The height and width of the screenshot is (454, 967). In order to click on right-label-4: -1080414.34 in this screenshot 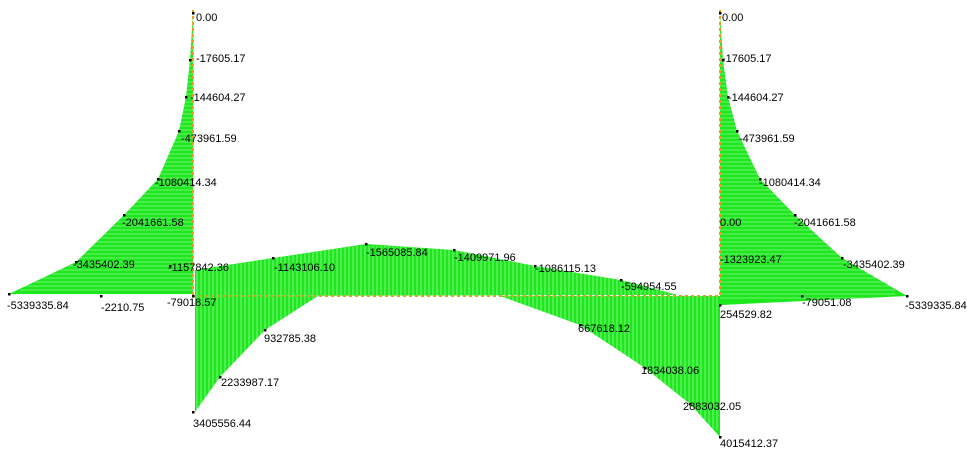, I will do `click(790, 183)`.